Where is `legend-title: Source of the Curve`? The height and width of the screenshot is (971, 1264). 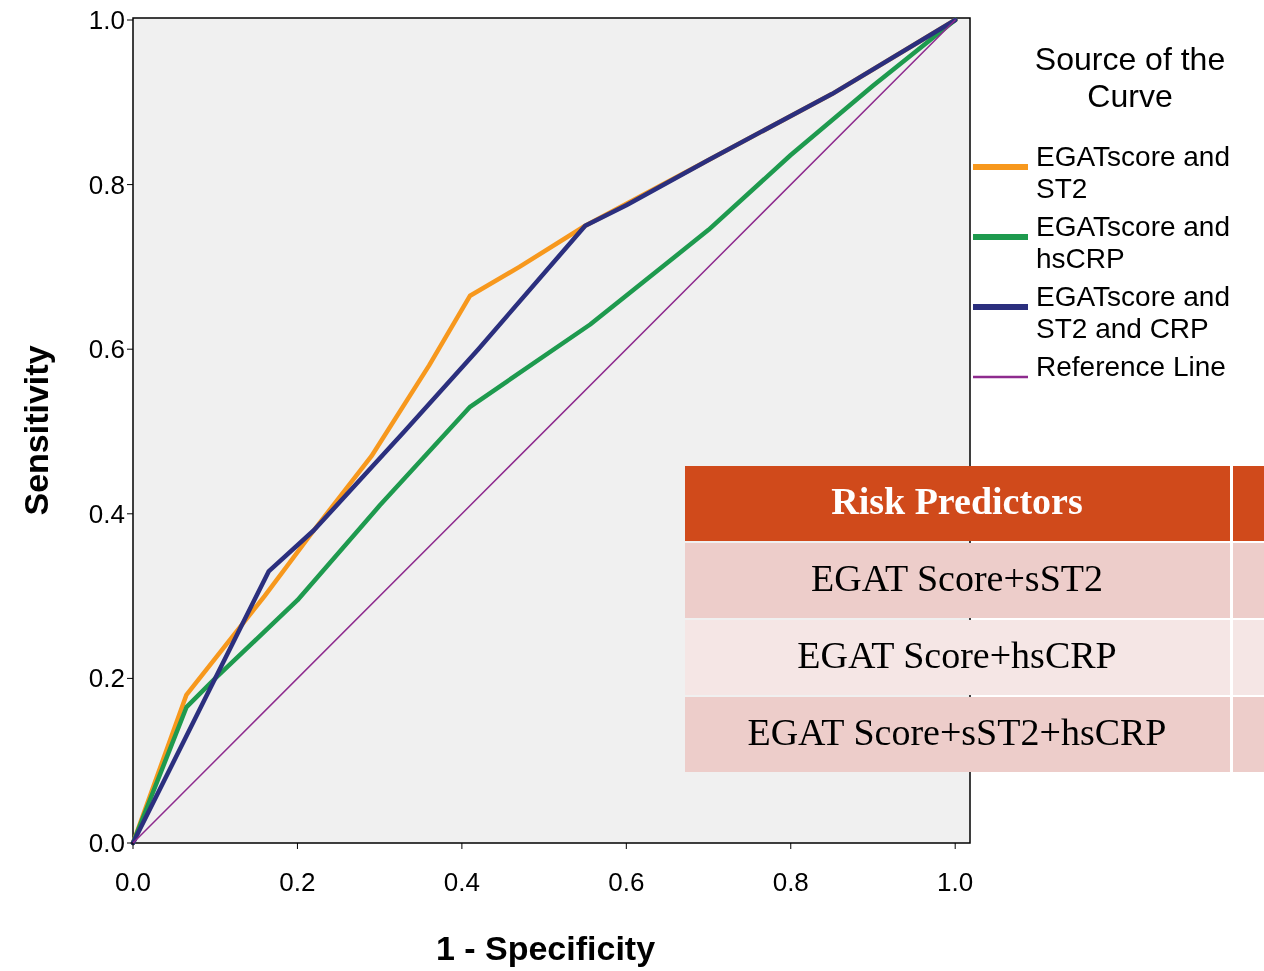
legend-title: Source of the Curve is located at coordinates (1130, 77).